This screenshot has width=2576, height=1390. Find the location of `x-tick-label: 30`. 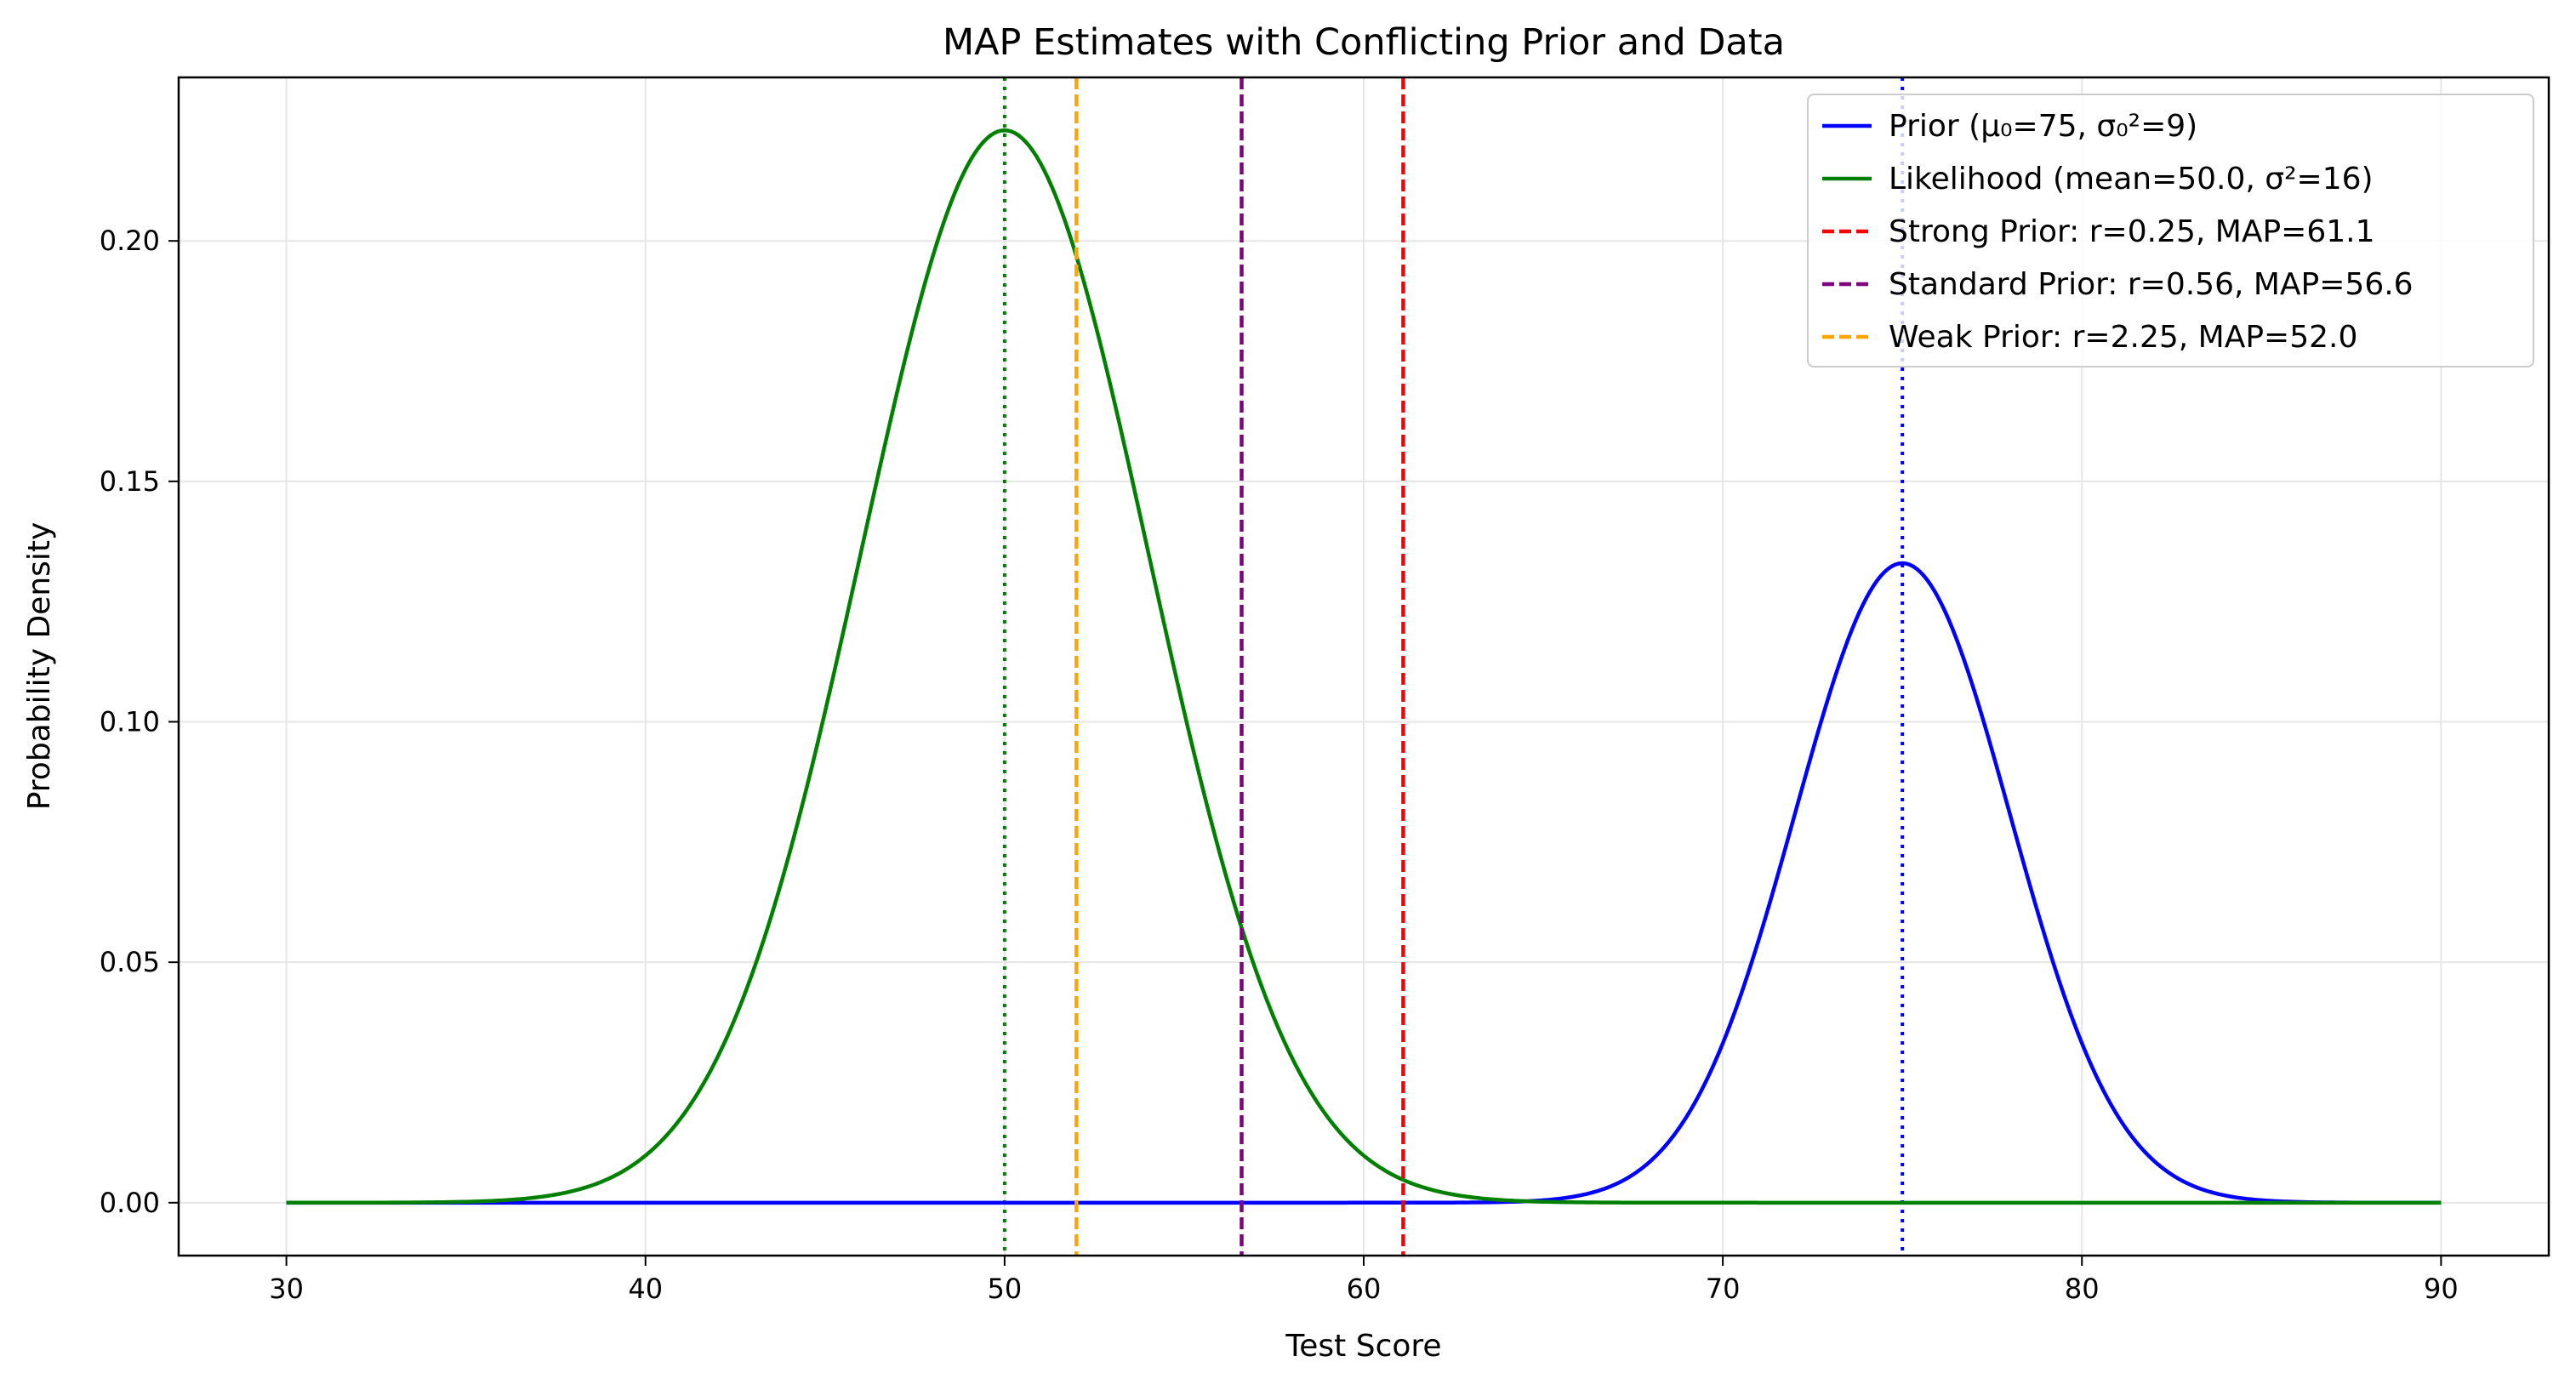

x-tick-label: 30 is located at coordinates (286, 1289).